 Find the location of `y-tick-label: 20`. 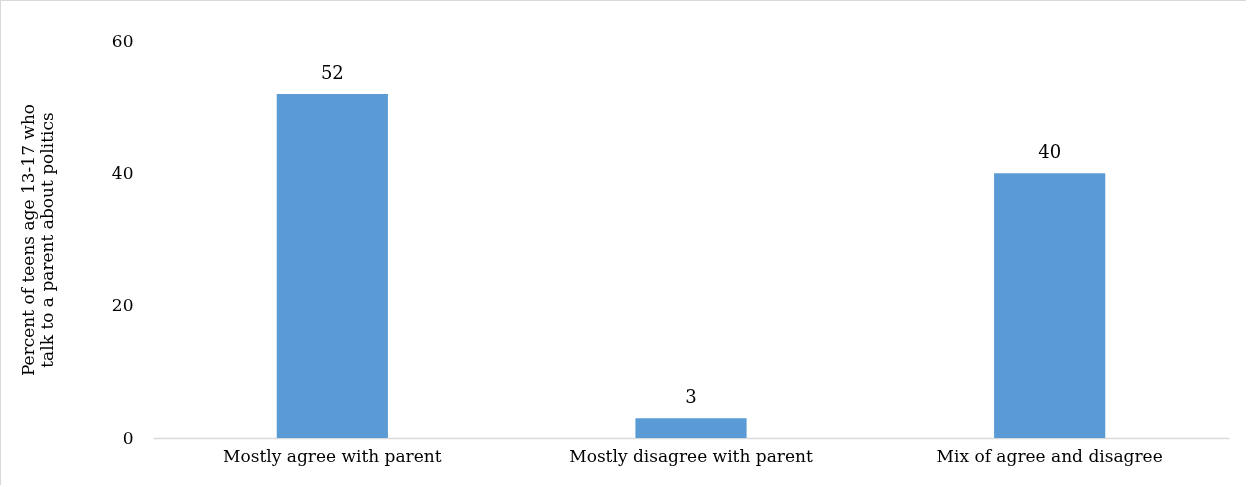

y-tick-label: 20 is located at coordinates (122, 305).